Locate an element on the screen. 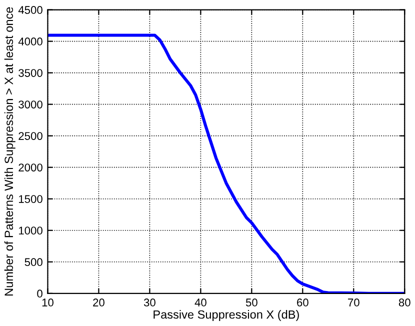  y-axis-title: Number of Patterns With Suppression > X at least once is located at coordinates (10, 151).